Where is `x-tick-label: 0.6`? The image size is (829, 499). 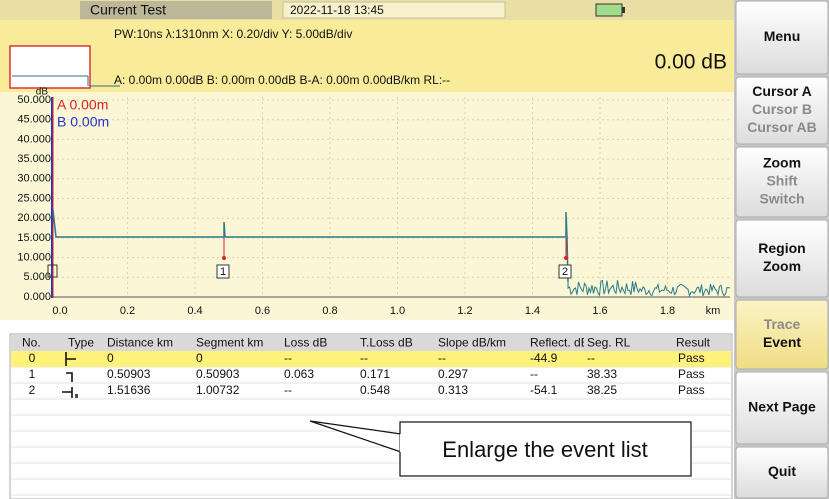
x-tick-label: 0.6 is located at coordinates (262, 311).